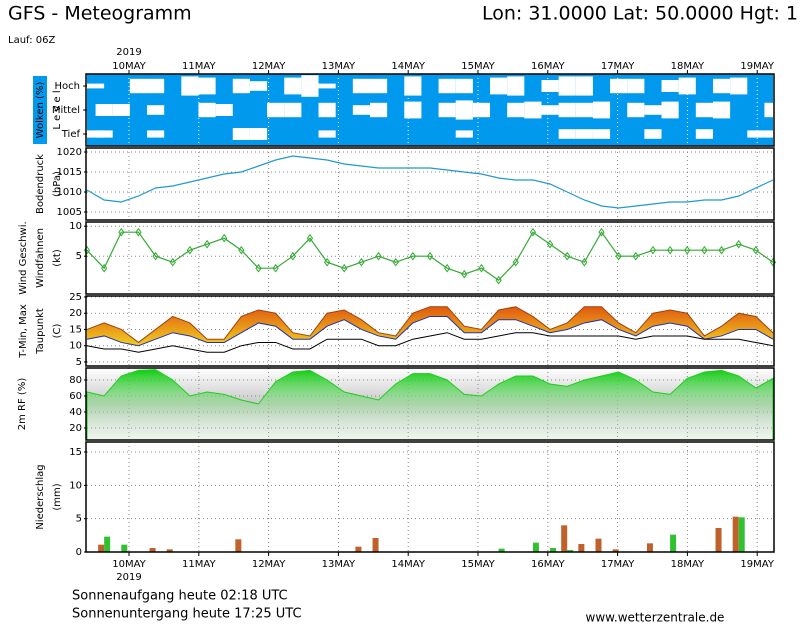  Describe the element at coordinates (75, 428) in the screenshot. I see `y-tick-label: 20` at that location.